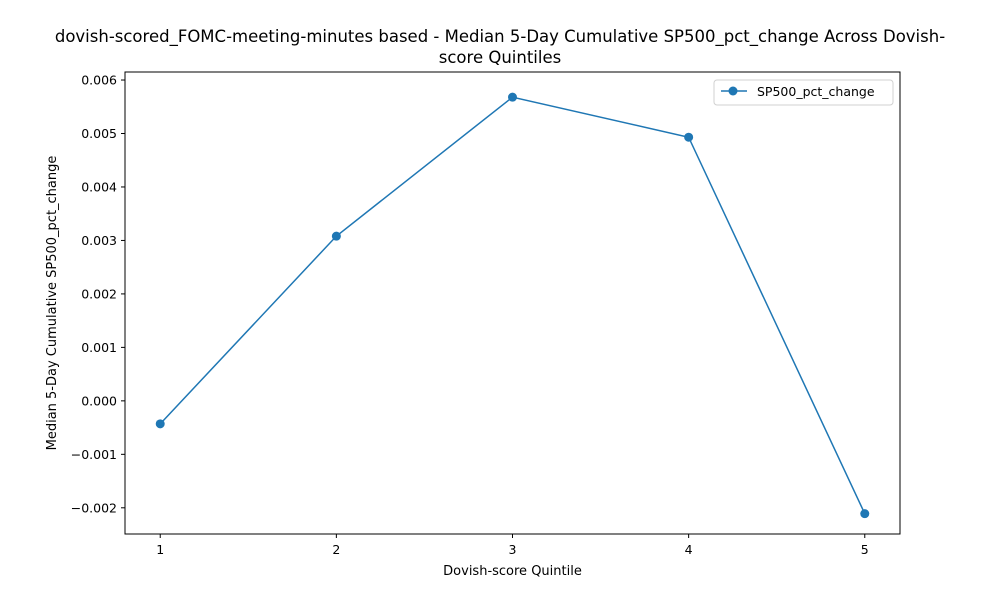 The image size is (1000, 600). Describe the element at coordinates (512, 571) in the screenshot. I see `x-axis-label: Dovish-score Quintile` at that location.